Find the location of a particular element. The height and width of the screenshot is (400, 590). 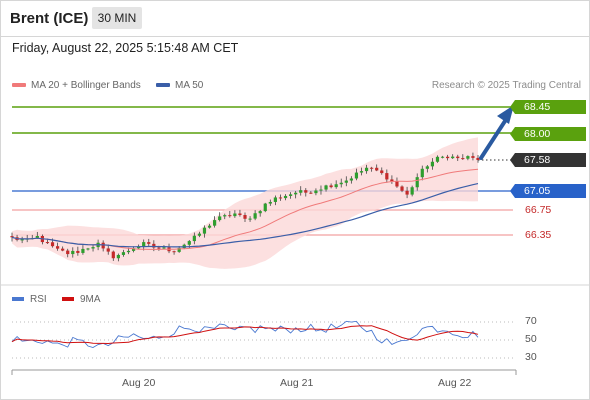

x-label-aug20: Aug 20 is located at coordinates (138, 383).